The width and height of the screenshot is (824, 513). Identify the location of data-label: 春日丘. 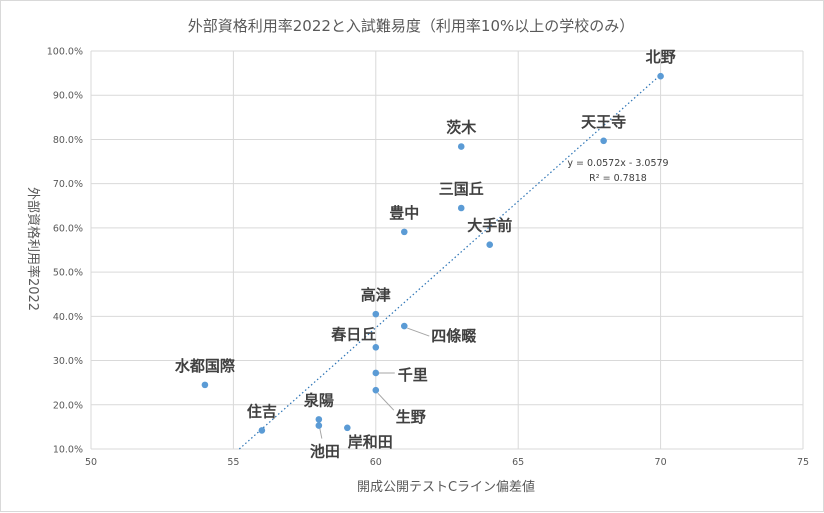
(353, 334).